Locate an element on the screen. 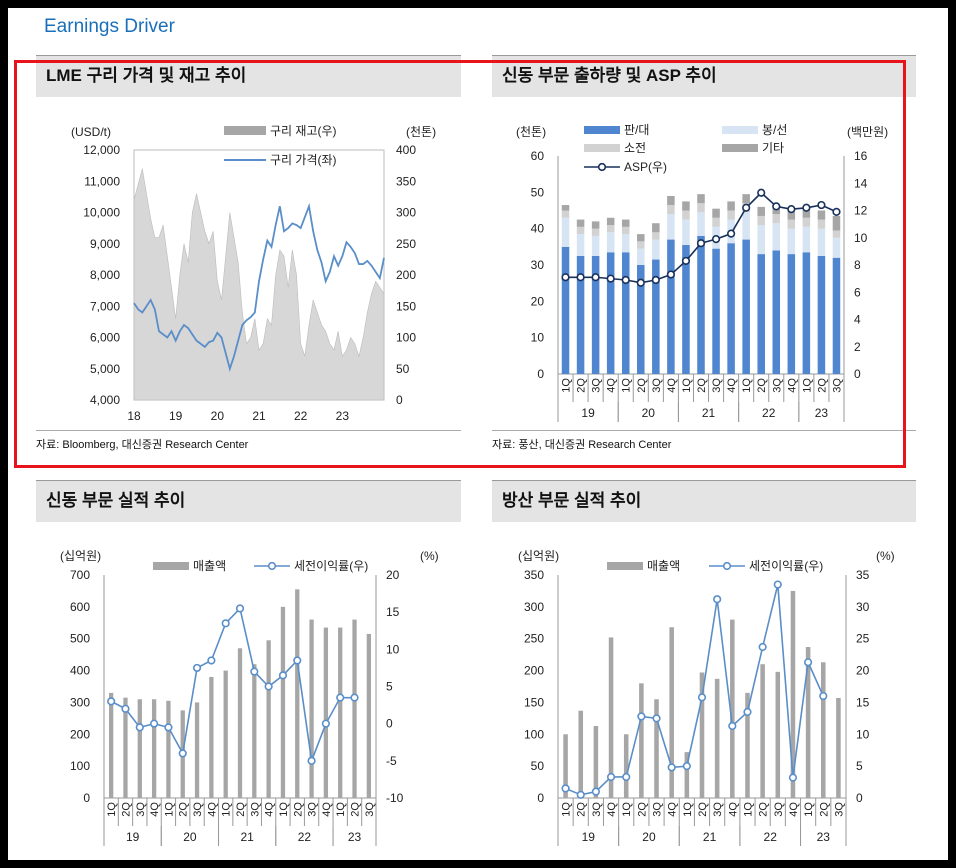 The image size is (956, 868). legend-label-plate: 판/대 is located at coordinates (636, 130).